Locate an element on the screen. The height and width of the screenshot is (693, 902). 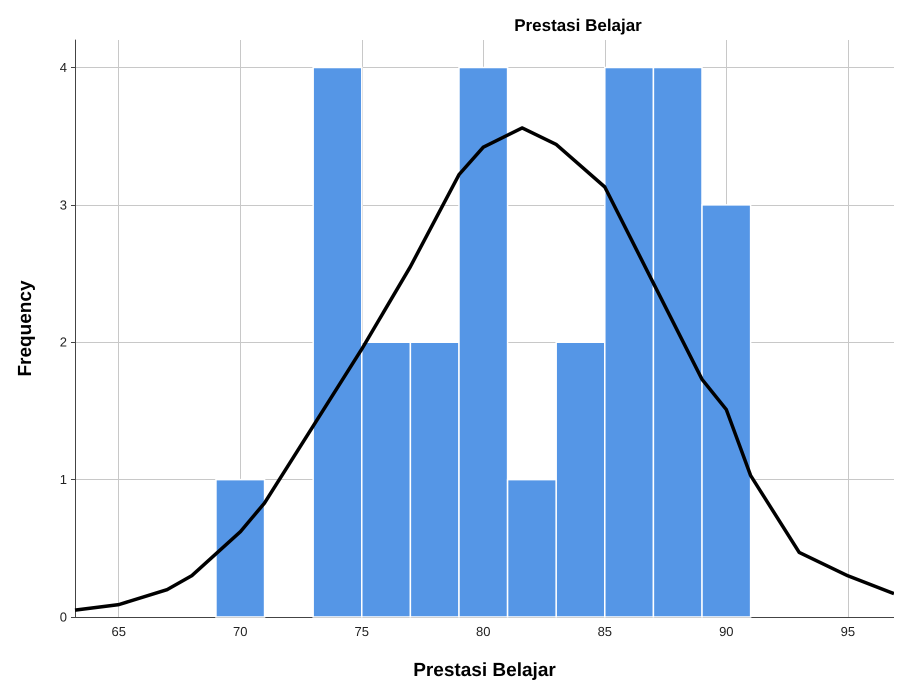
y-tick-label: 3 is located at coordinates (63, 204).